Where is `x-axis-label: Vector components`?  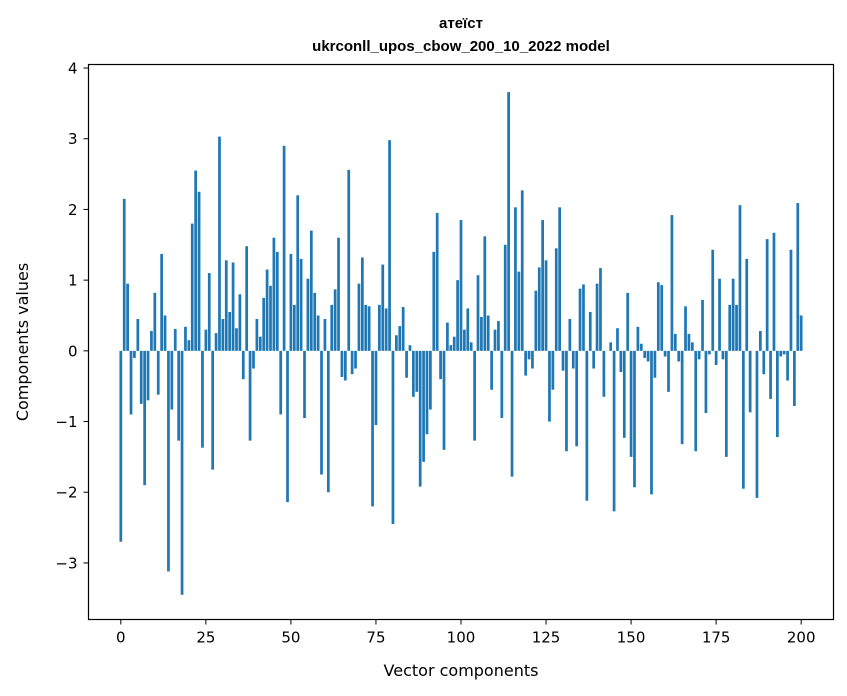
x-axis-label: Vector components is located at coordinates (461, 670).